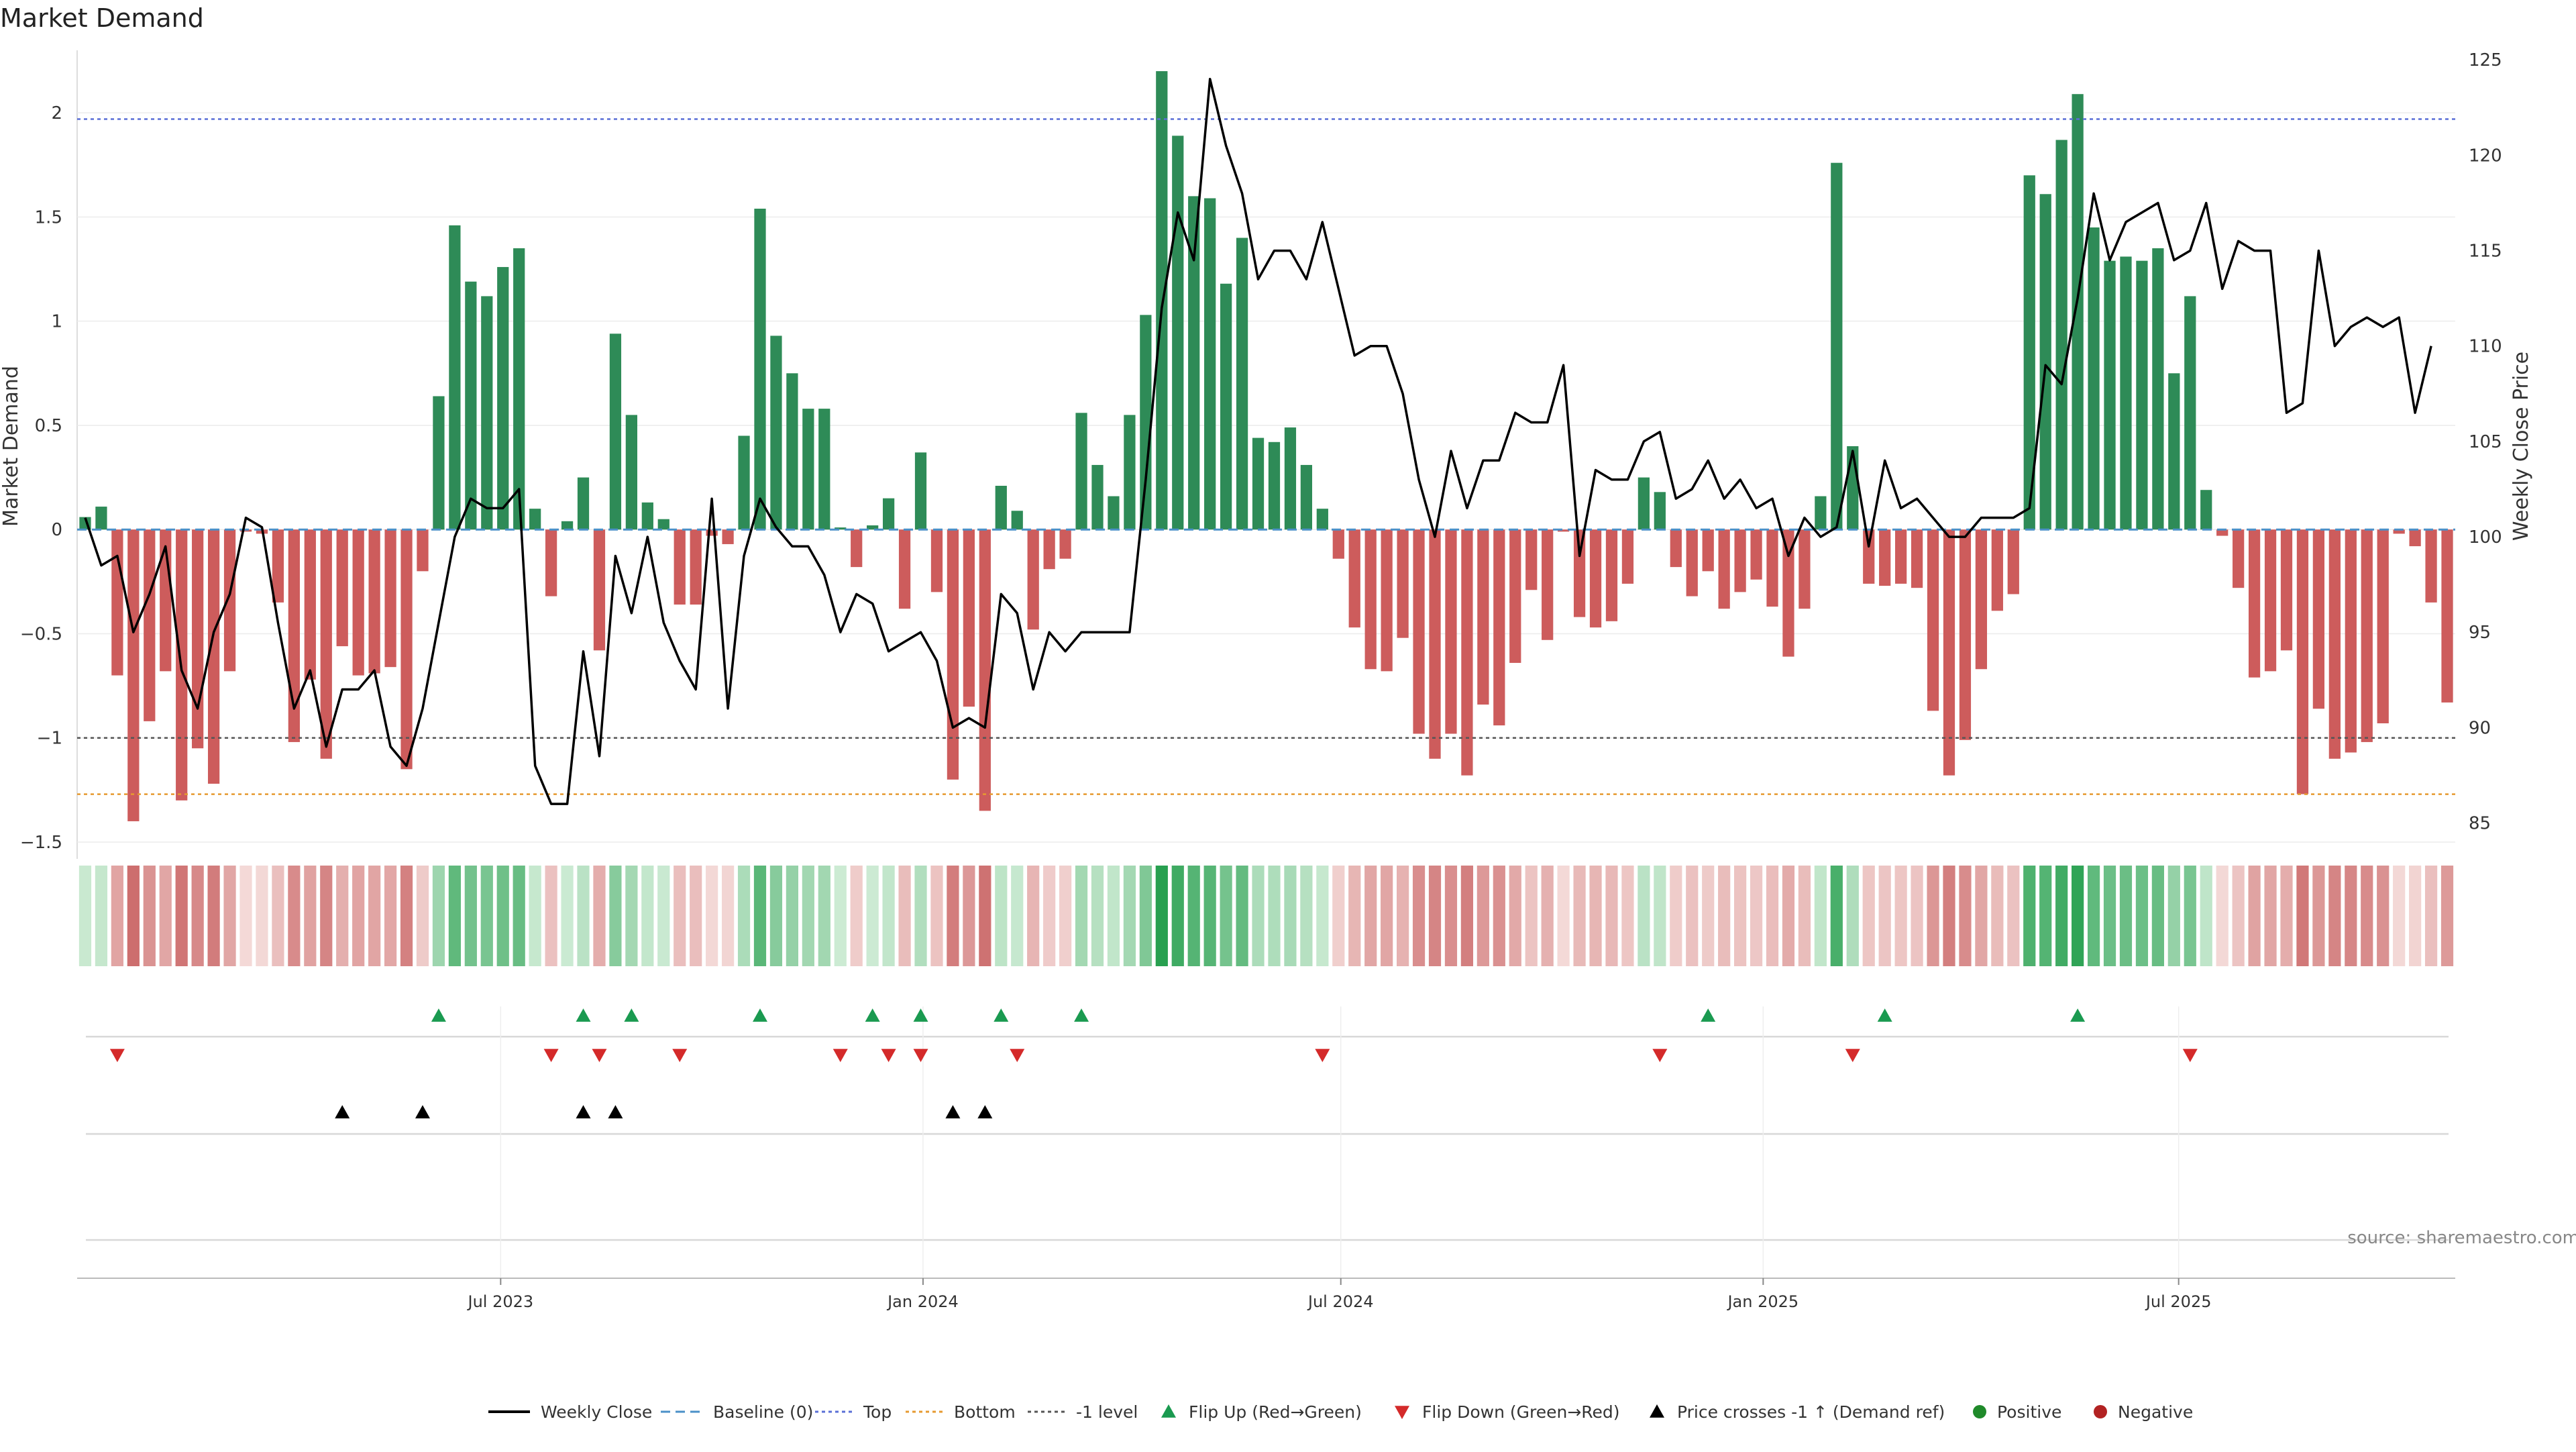 Image resolution: width=2576 pixels, height=1452 pixels. What do you see at coordinates (1979, 1411) in the screenshot?
I see `legend-swatch-positive` at bounding box center [1979, 1411].